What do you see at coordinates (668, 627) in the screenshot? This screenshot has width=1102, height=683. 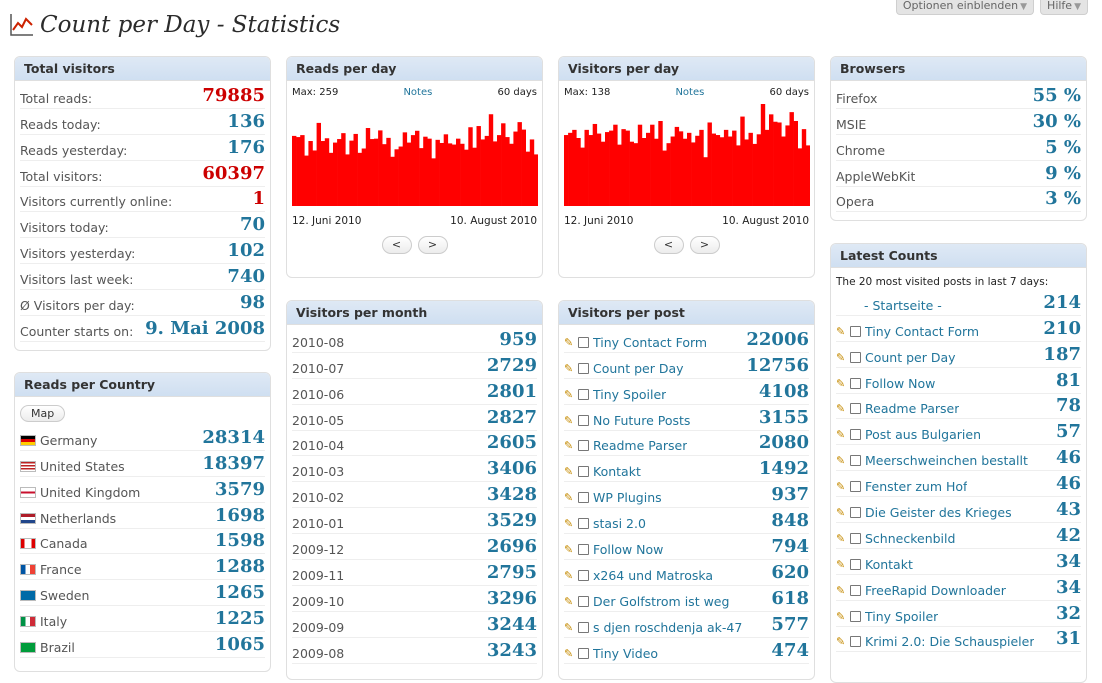 I see `post-title-link: s djen roschdenja ak-47` at bounding box center [668, 627].